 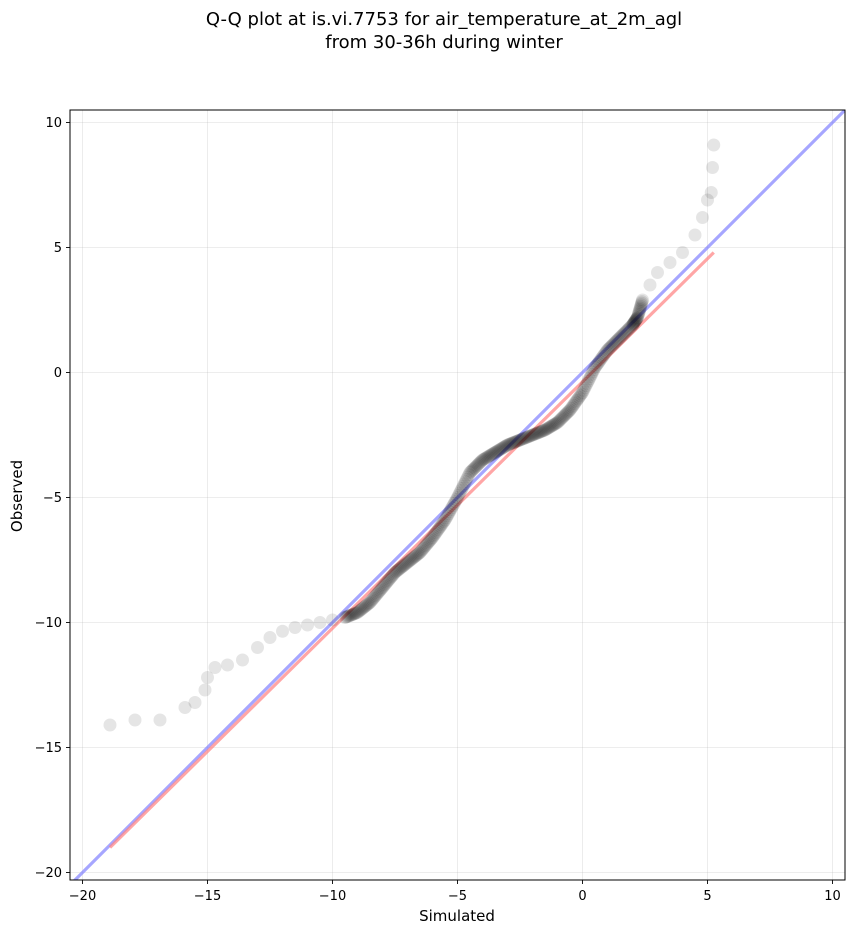 I want to click on y-tick-label: −20, so click(x=48, y=873).